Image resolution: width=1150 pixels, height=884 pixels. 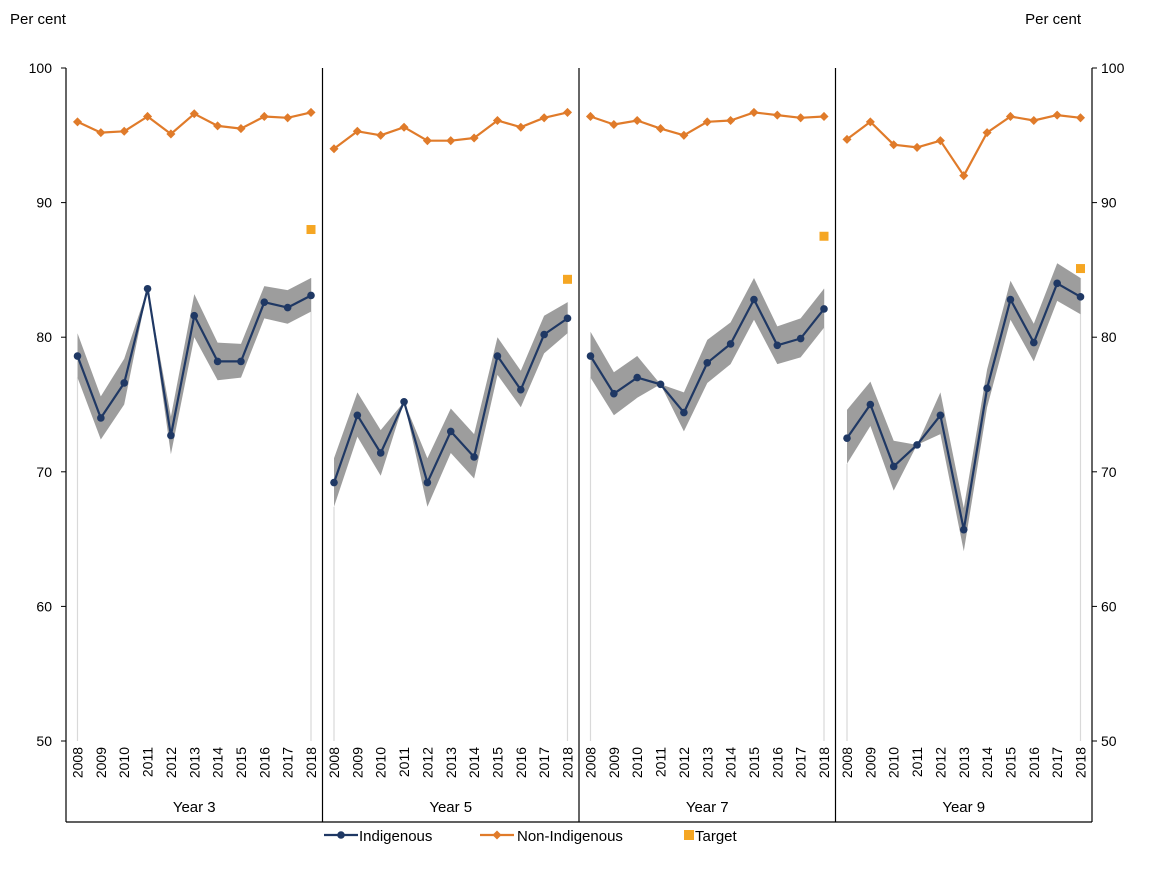 What do you see at coordinates (194, 807) in the screenshot?
I see `panel-label: Year 3` at bounding box center [194, 807].